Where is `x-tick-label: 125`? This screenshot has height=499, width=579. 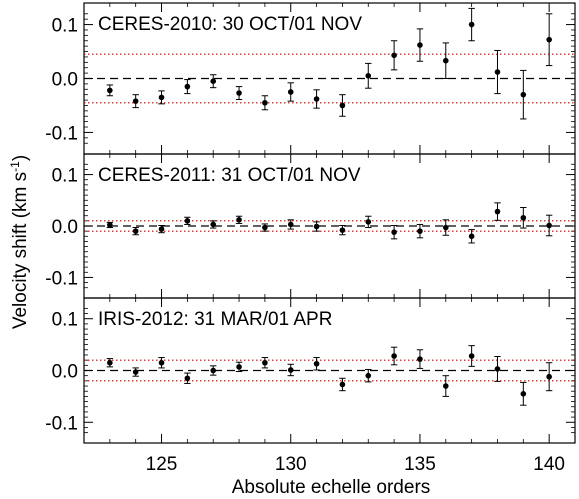
x-tick-label: 125 is located at coordinates (162, 464).